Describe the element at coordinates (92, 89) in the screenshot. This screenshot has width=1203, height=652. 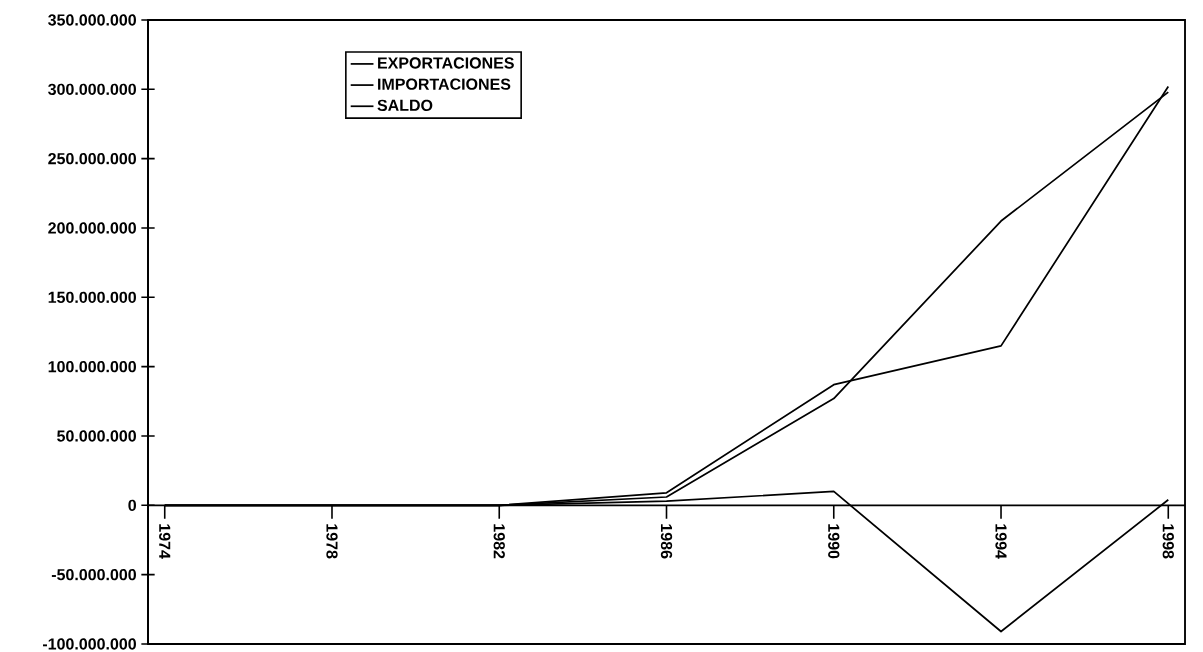
I see `y-tick-label: 300.000.000` at that location.